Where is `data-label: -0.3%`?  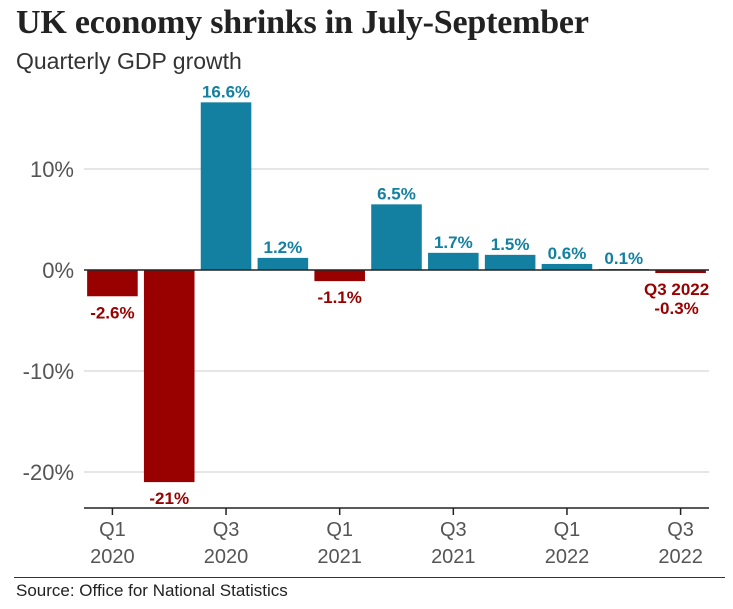
data-label: -0.3% is located at coordinates (676, 308).